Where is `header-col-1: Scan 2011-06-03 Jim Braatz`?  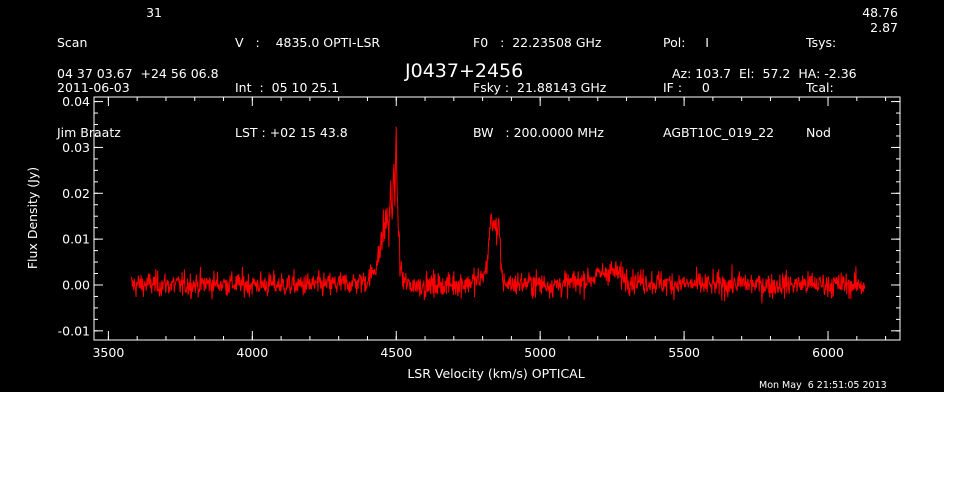 header-col-1: Scan 2011-06-03 Jim Braatz is located at coordinates (93, 87).